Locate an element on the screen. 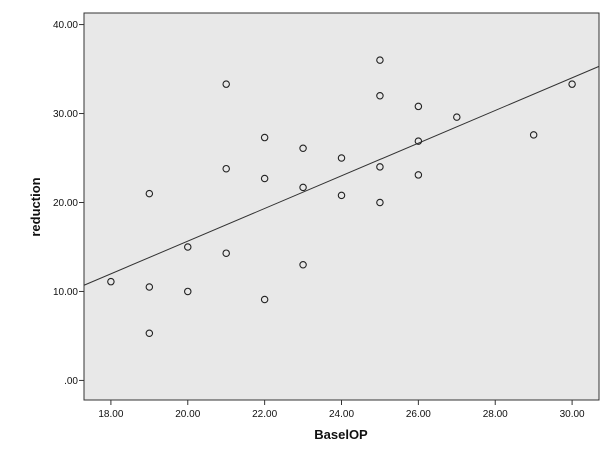  y-tick-label: 40.00 is located at coordinates (65, 25).